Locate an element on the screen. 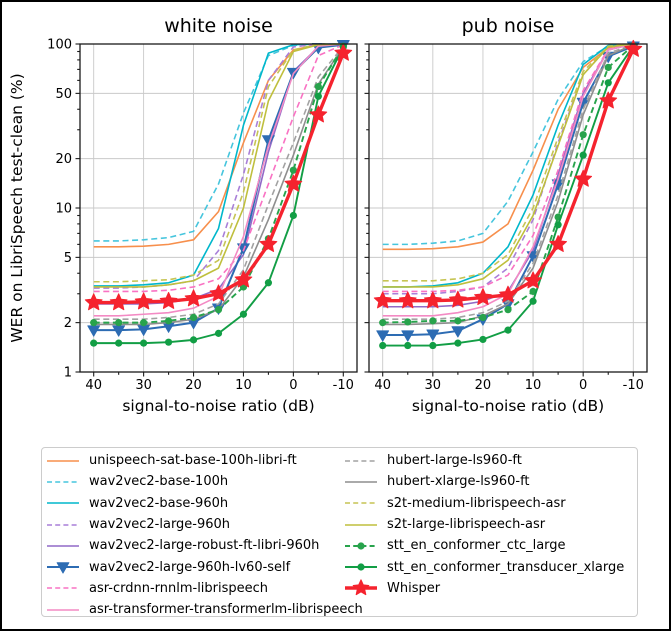 This screenshot has width=671, height=631. legend-item: s2t-large-librispeech-asr is located at coordinates (484, 524).